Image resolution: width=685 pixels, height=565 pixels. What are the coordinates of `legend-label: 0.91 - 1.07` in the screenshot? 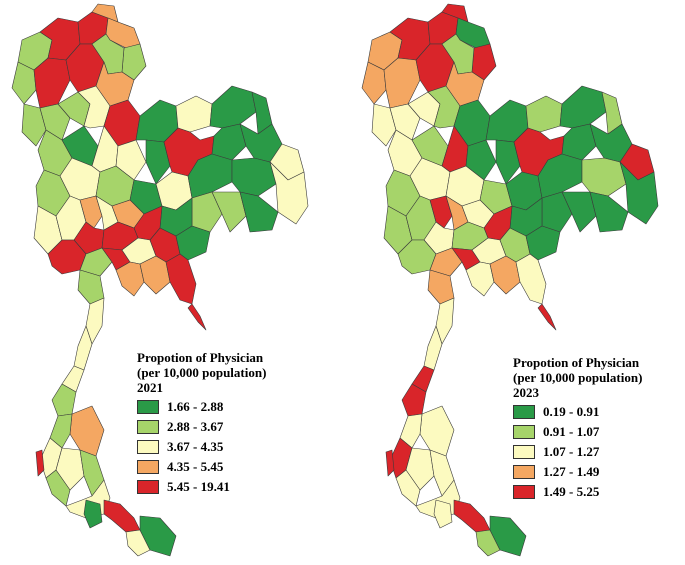 It's located at (571, 431).